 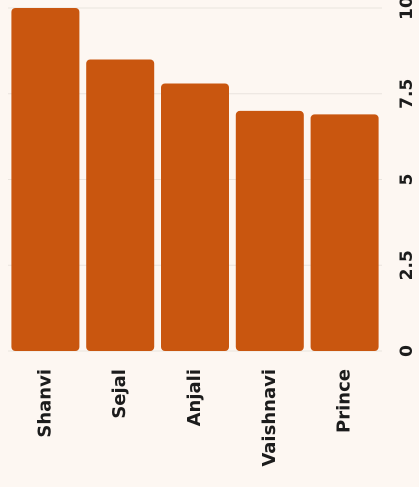 What do you see at coordinates (407, 10) in the screenshot?
I see `y-tick-label: 10` at bounding box center [407, 10].